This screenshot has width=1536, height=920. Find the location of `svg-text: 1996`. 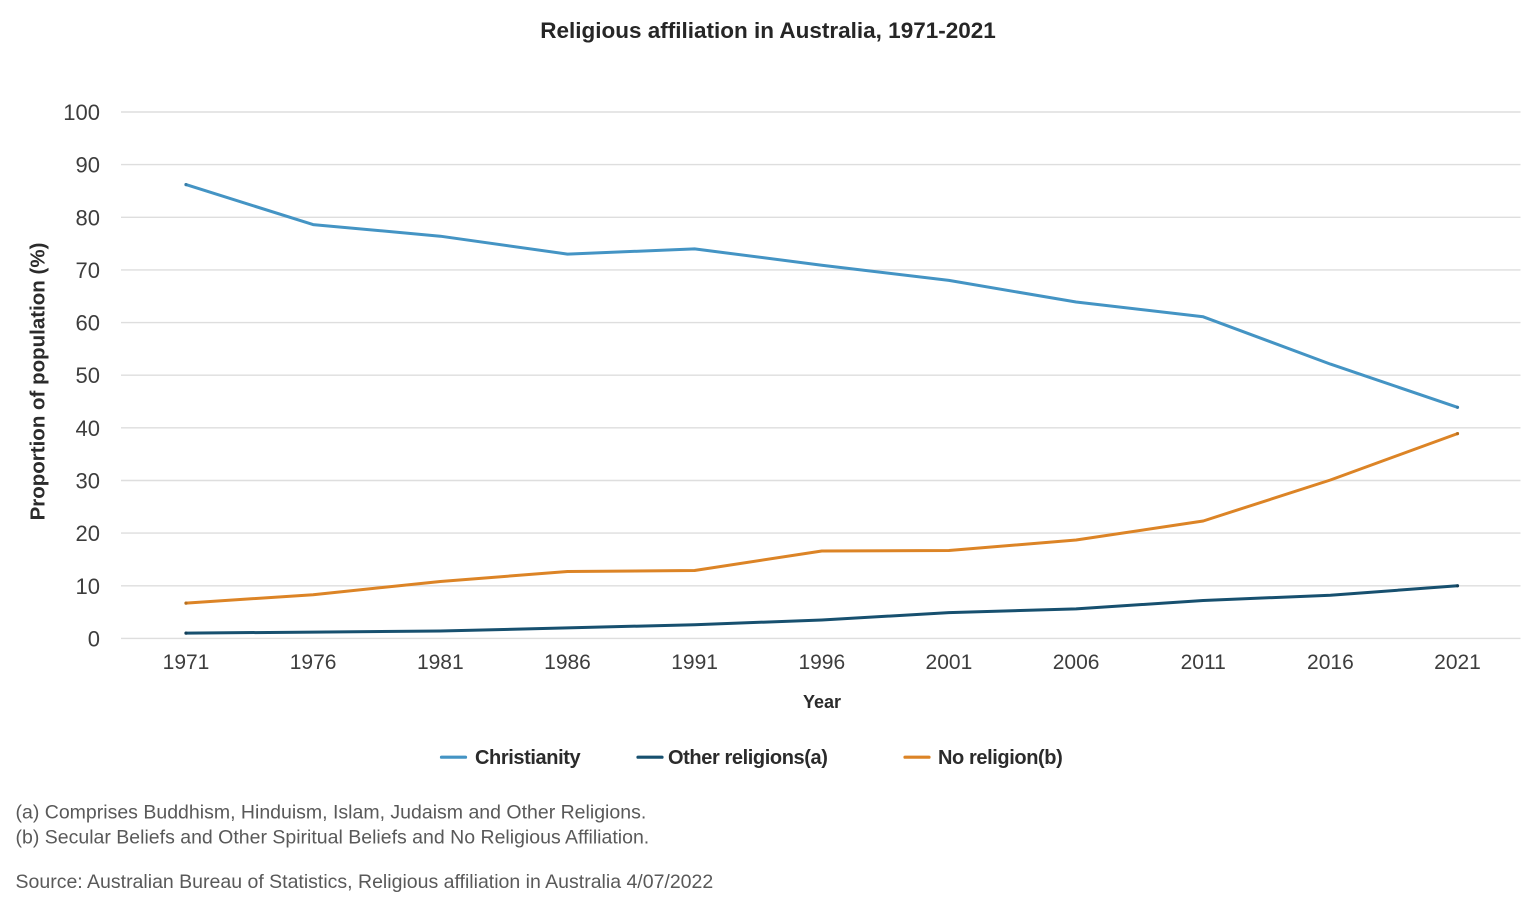

svg-text: 1996 is located at coordinates (821, 662).